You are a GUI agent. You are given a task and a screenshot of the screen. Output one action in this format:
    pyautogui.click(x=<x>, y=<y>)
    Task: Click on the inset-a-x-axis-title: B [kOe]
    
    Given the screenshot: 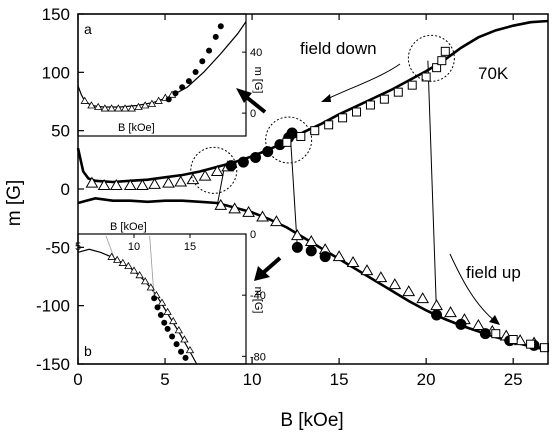 What is the action you would take?
    pyautogui.click(x=136, y=128)
    